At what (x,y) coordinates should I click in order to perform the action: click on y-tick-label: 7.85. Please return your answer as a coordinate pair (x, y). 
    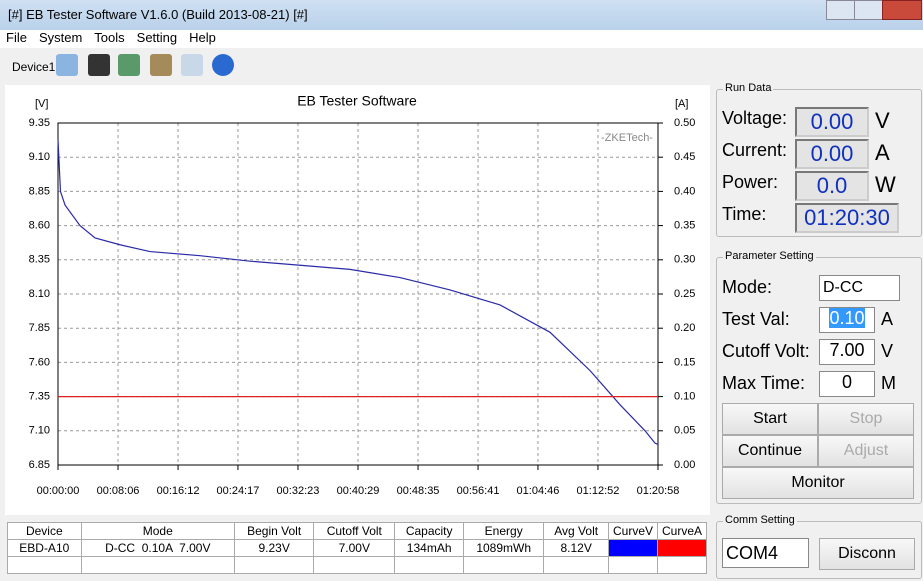
    Looking at the image, I should click on (39, 328).